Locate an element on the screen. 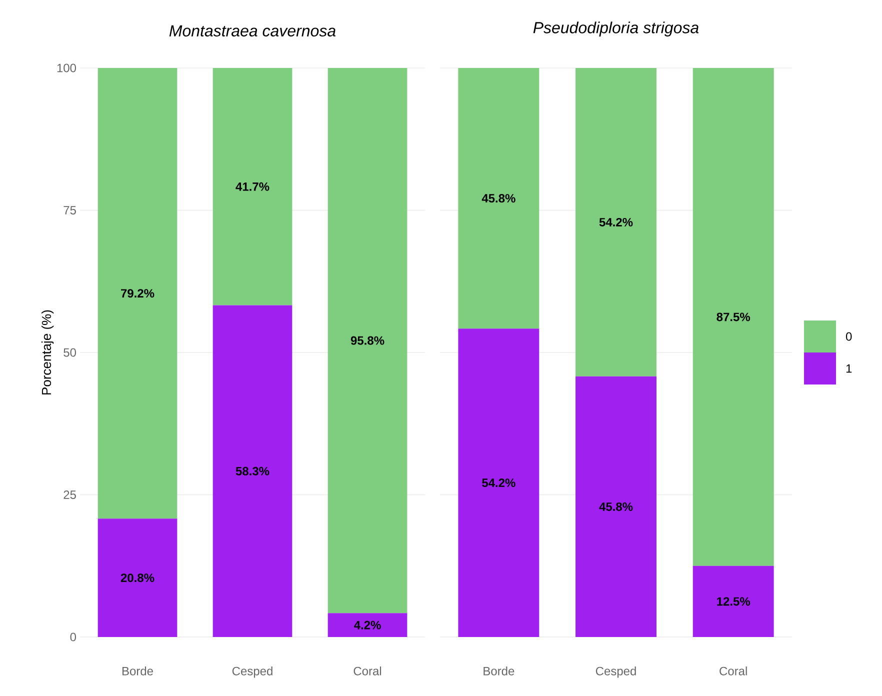 This screenshot has width=882, height=696. y-tick-label: 50 is located at coordinates (70, 352).